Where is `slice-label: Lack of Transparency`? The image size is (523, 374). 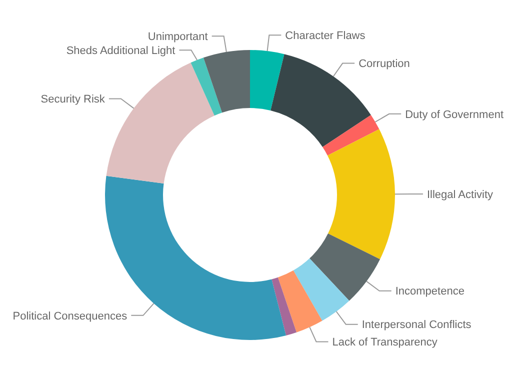
slice-label: Lack of Transparency is located at coordinates (385, 342).